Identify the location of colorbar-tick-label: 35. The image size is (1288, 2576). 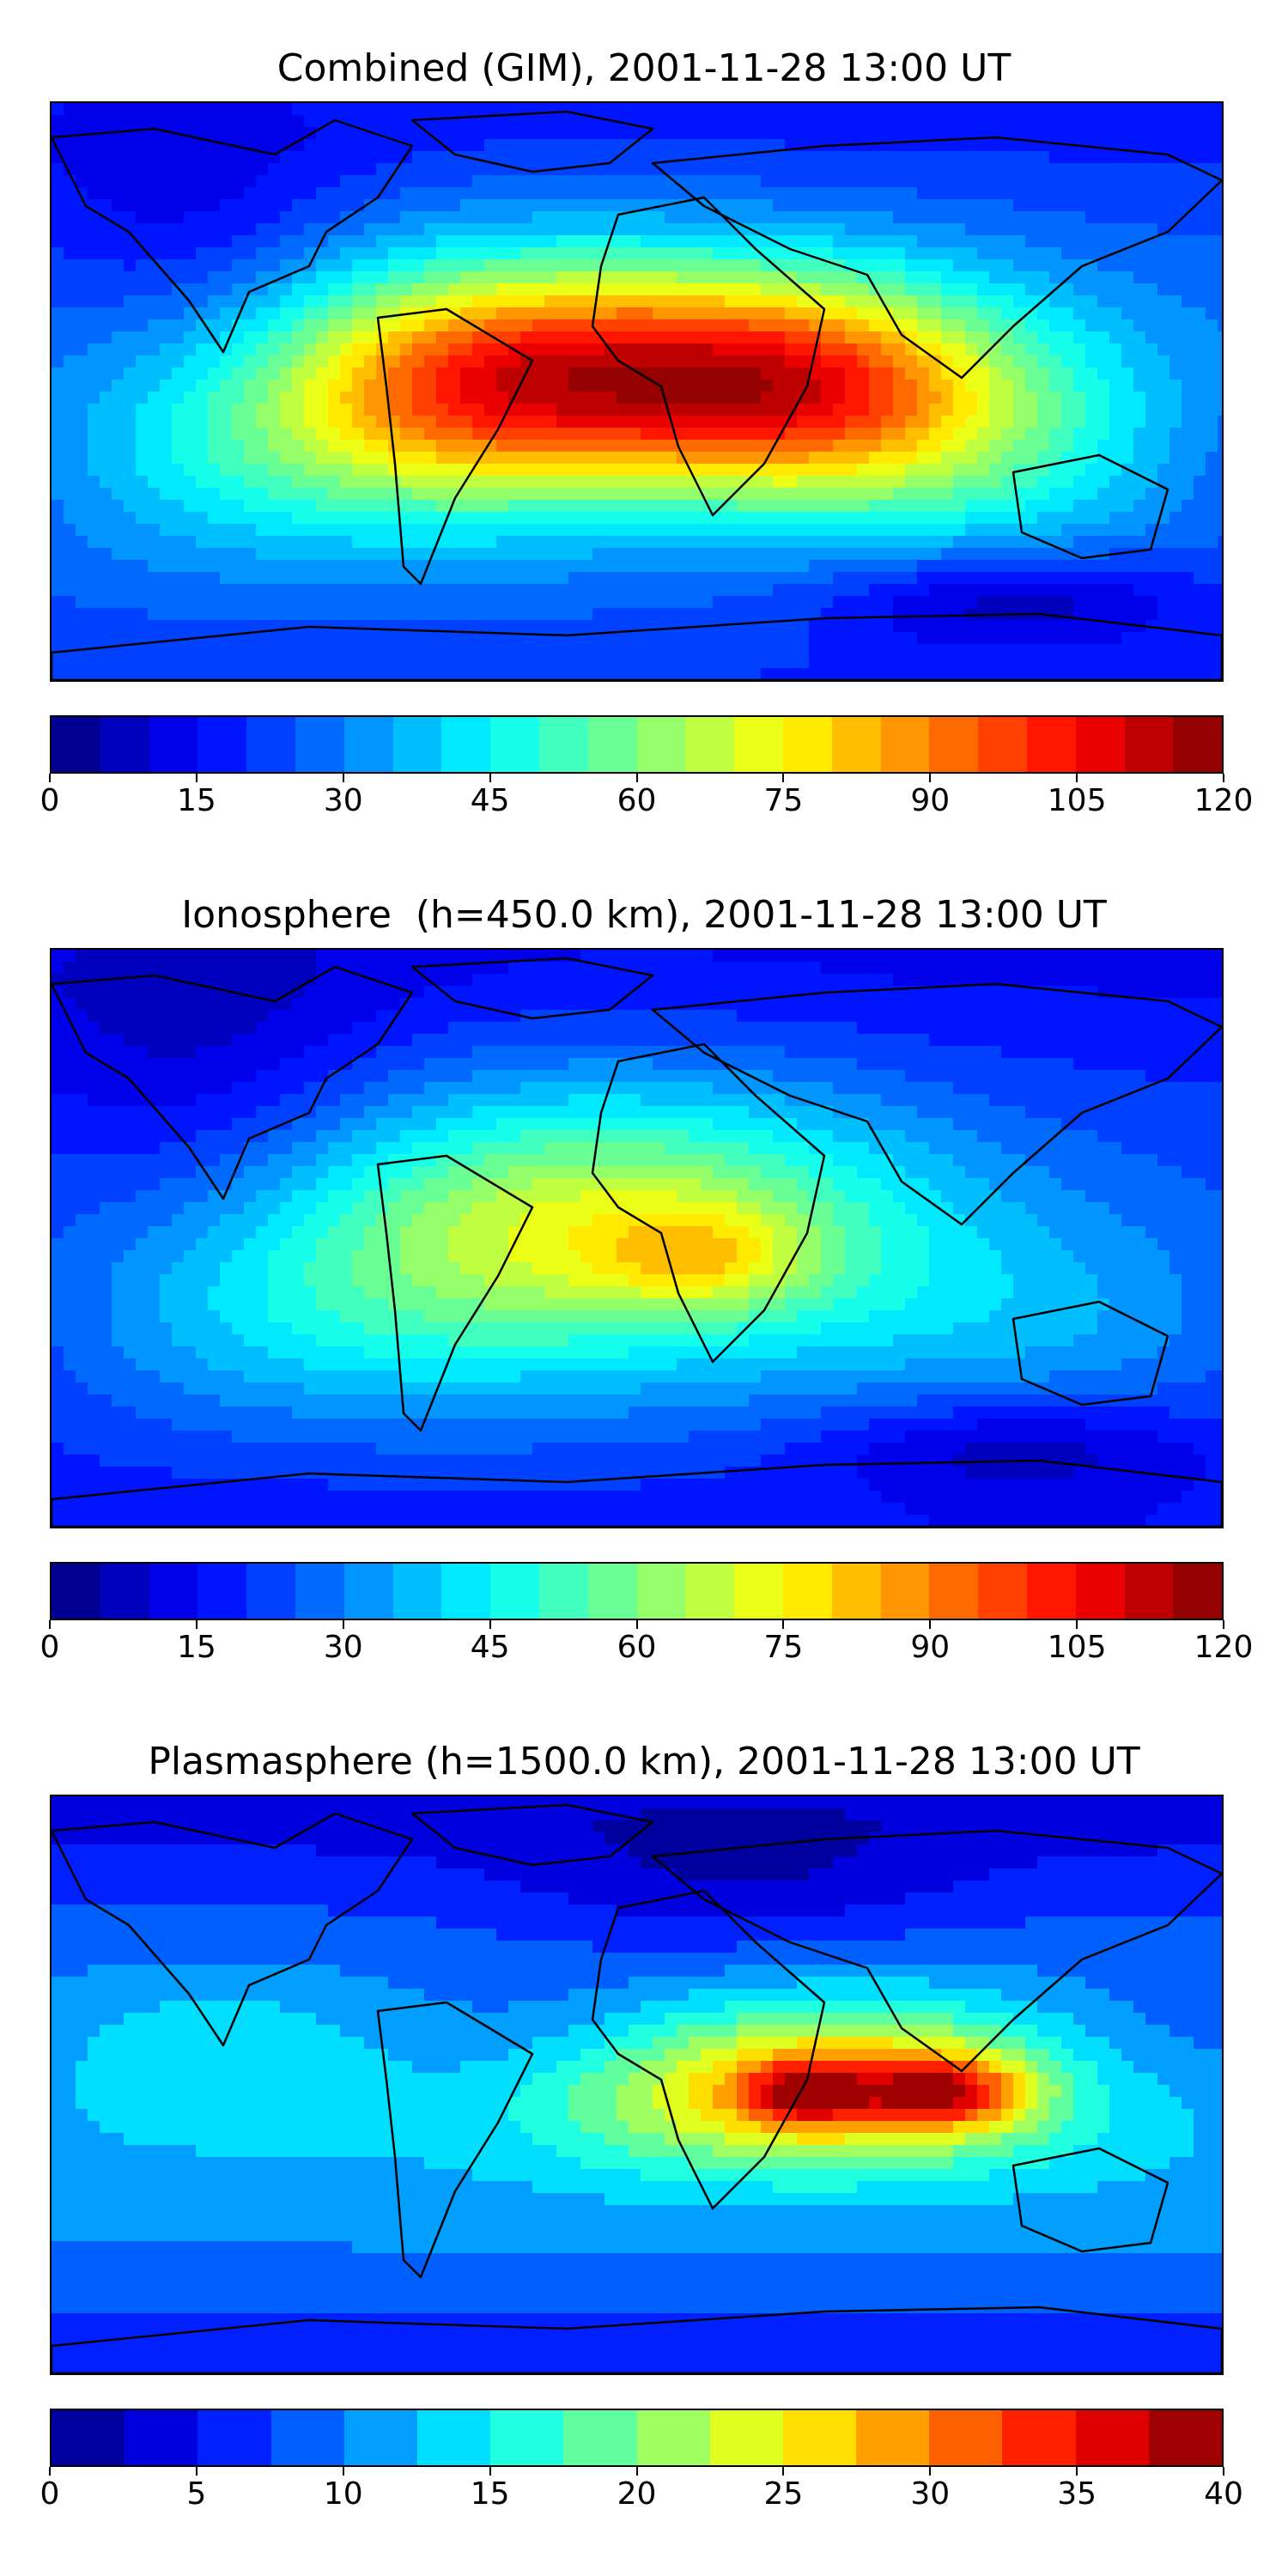
(1077, 2494).